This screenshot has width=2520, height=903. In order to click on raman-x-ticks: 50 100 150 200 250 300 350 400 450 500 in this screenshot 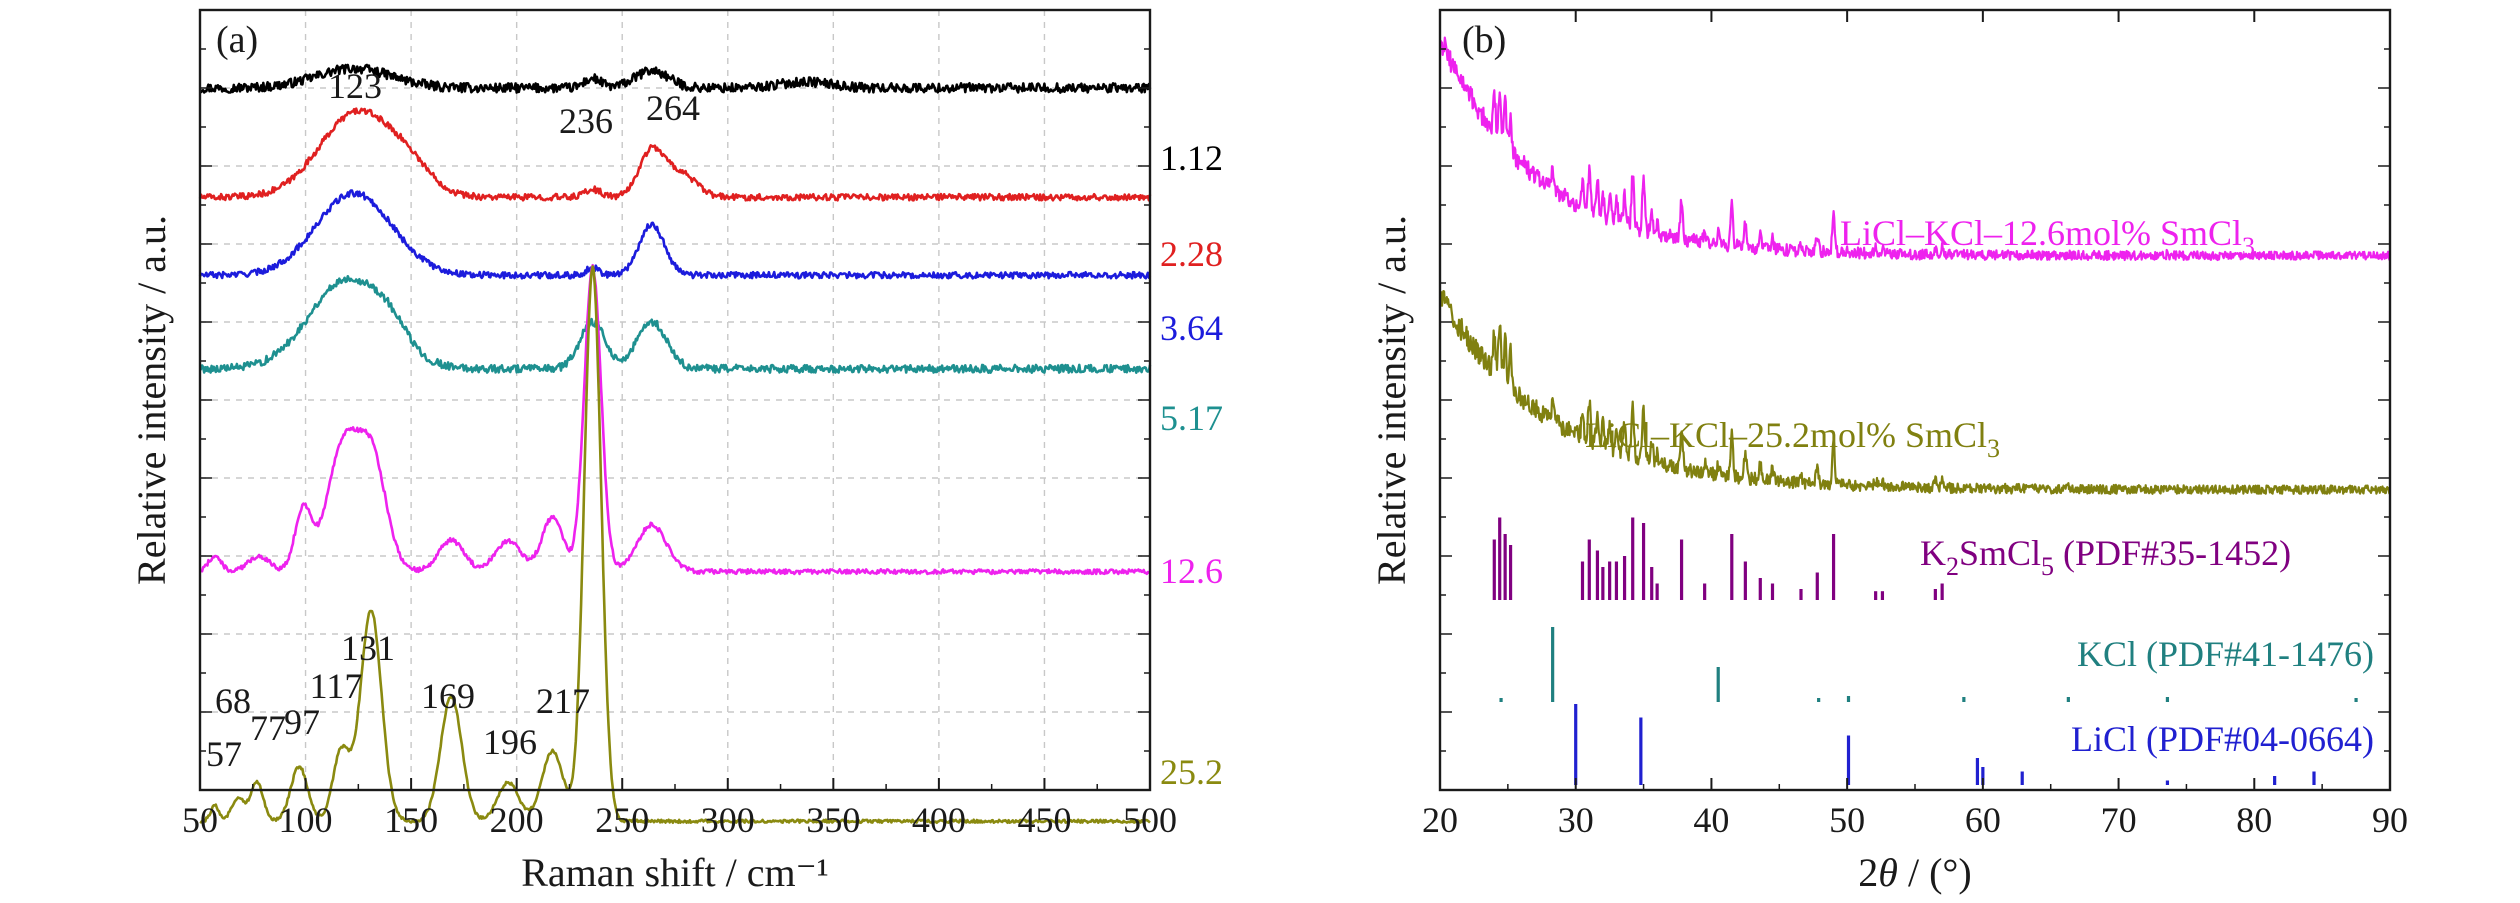, I will do `click(679, 809)`.